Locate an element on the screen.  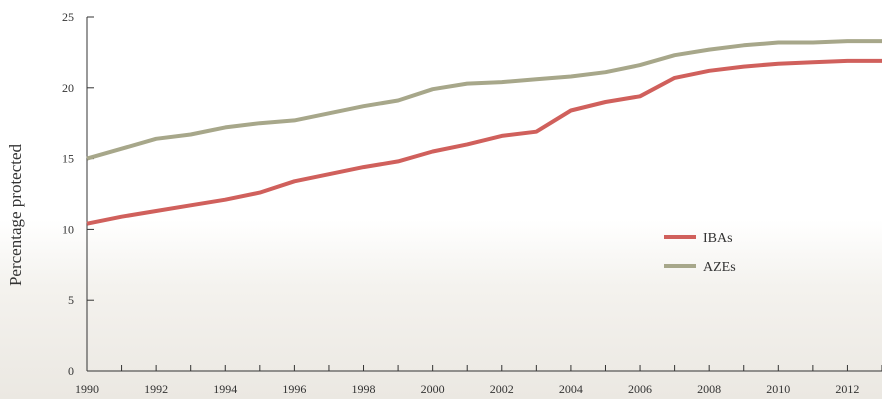
legend-label-ibas: IBAs is located at coordinates (718, 238).